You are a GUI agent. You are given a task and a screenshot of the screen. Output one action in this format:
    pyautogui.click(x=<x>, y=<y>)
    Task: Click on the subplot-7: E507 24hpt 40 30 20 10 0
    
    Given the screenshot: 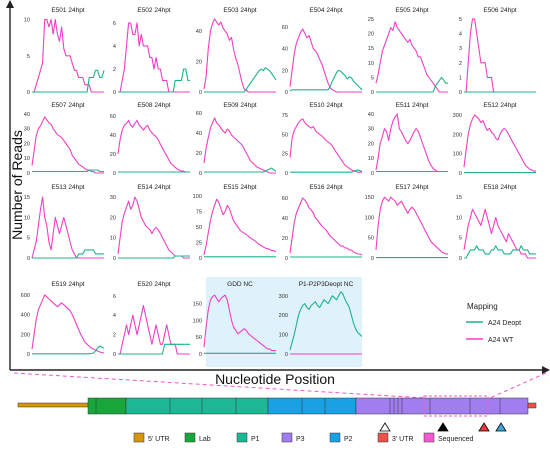 What is the action you would take?
    pyautogui.click(x=64, y=139)
    